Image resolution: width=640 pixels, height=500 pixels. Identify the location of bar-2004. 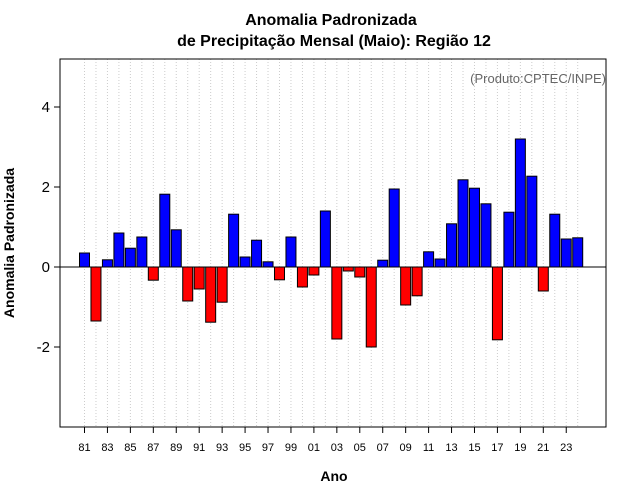
(348, 269).